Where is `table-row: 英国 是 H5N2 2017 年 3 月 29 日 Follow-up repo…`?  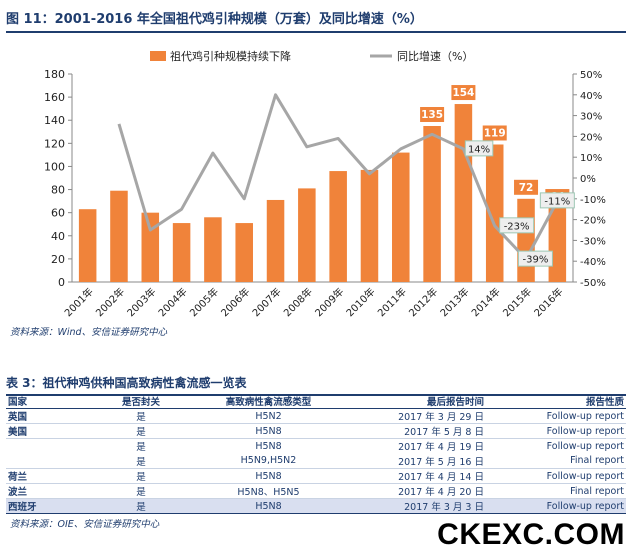 table-row: 英国 是 H5N2 2017 年 3 月 29 日 Follow-up repo… is located at coordinates (316, 416).